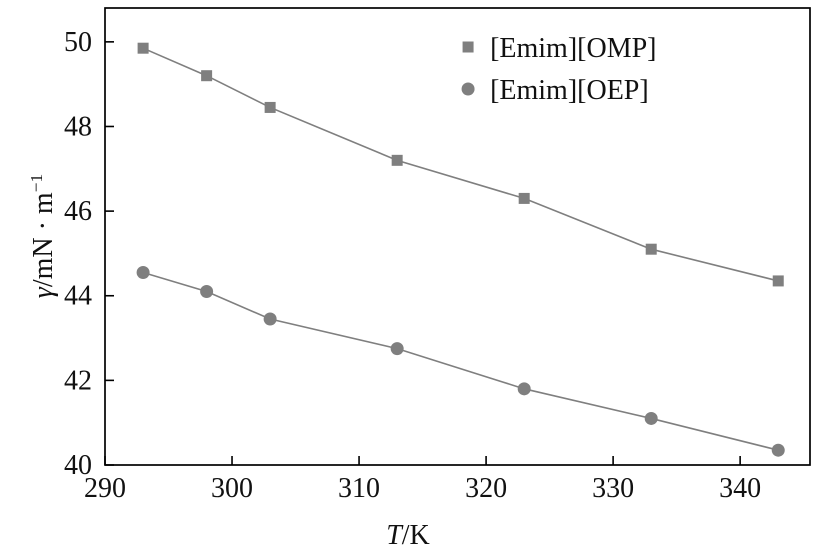 The image size is (816, 555). I want to click on y-axis-unit: /mN · m, so click(43, 240).